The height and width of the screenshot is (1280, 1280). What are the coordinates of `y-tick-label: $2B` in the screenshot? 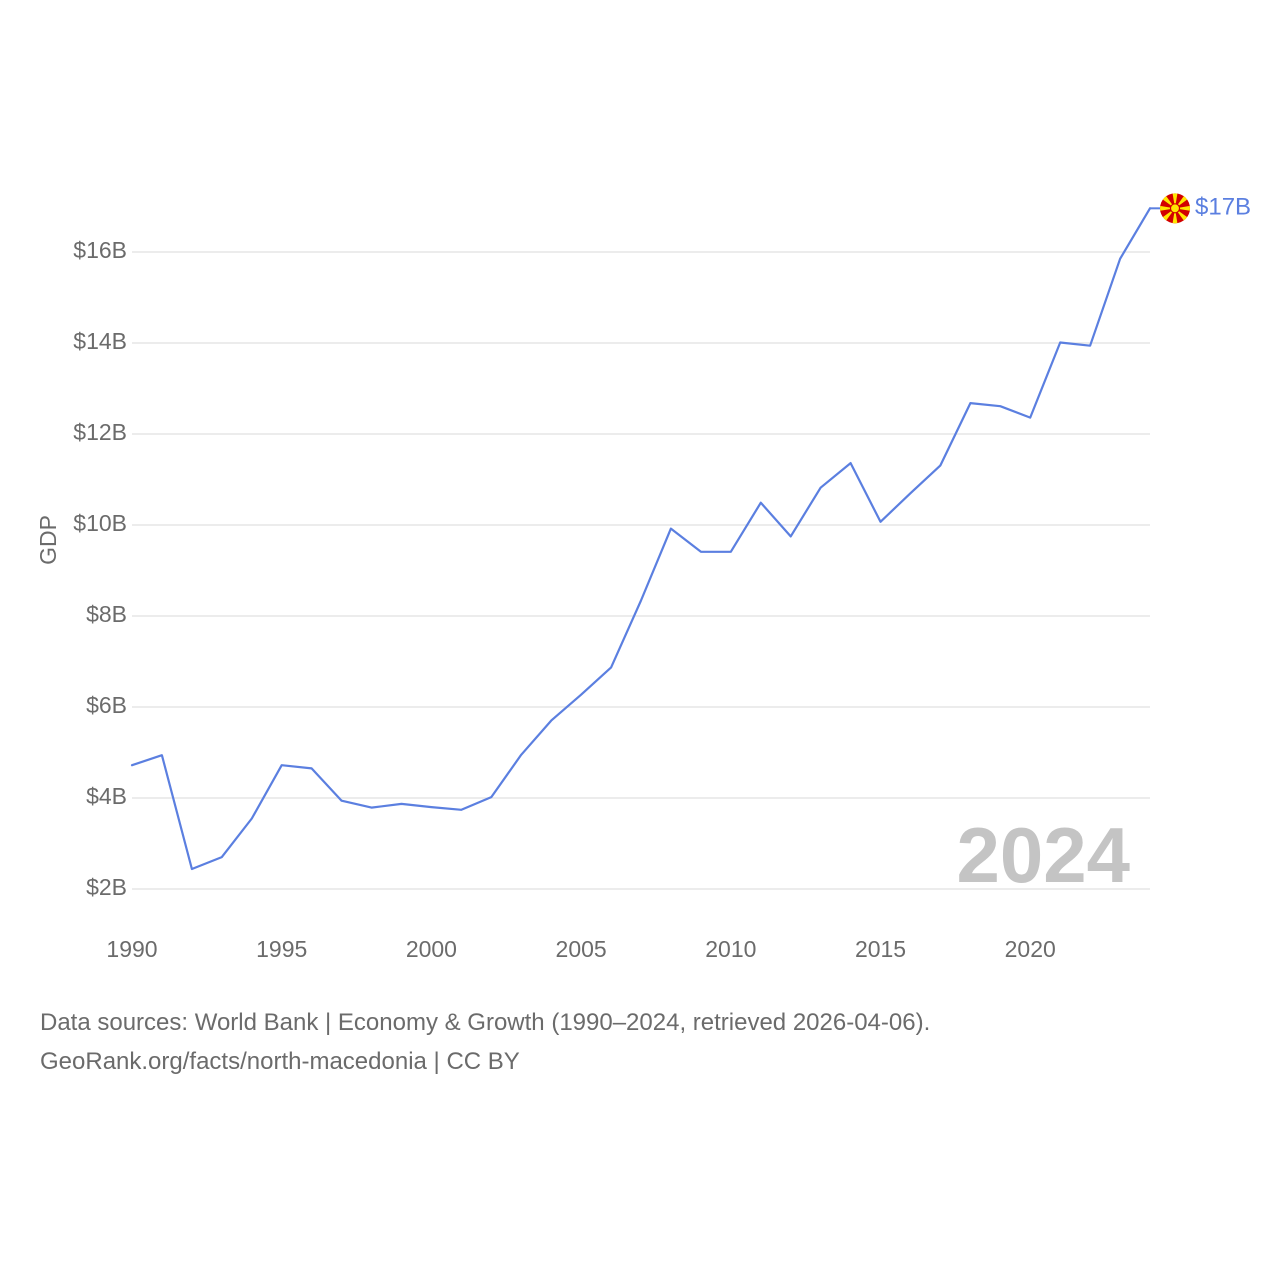 It's located at (106, 887).